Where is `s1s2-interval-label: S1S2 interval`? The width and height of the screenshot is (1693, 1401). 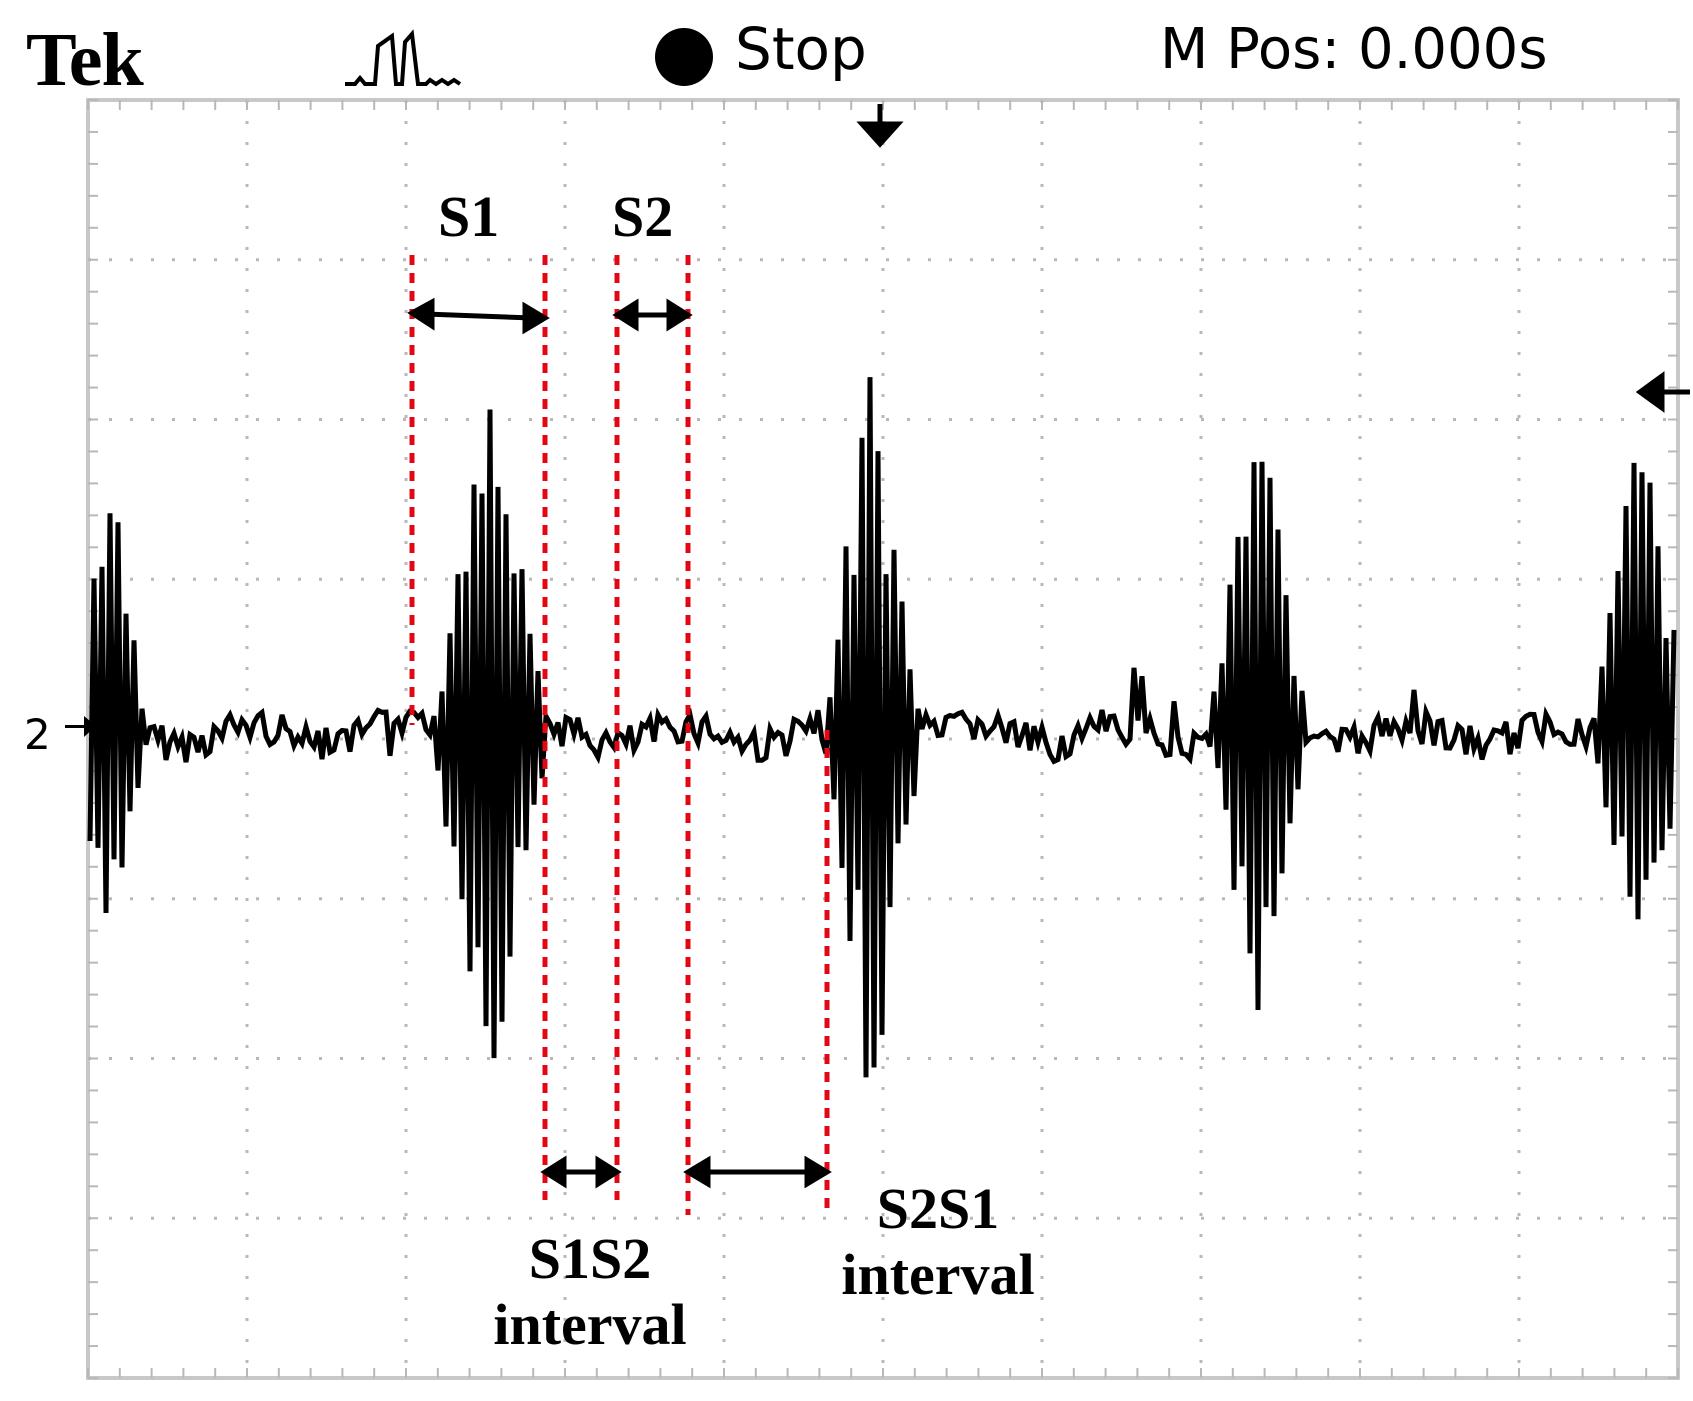 s1s2-interval-label: S1S2 interval is located at coordinates (590, 1292).